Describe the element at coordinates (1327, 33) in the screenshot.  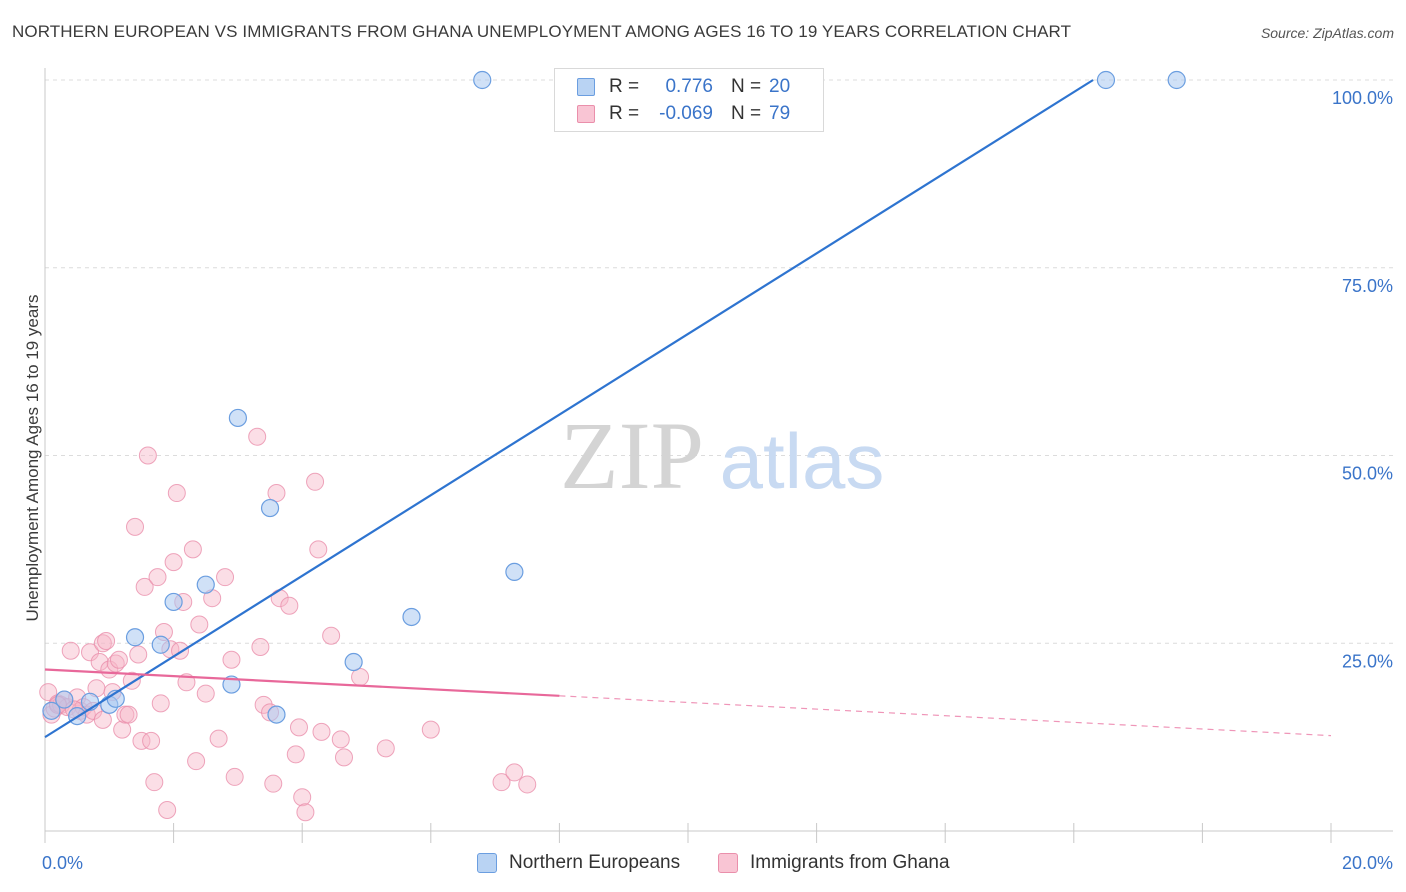
I see `source-credit: Source: ZipAtlas.com` at that location.